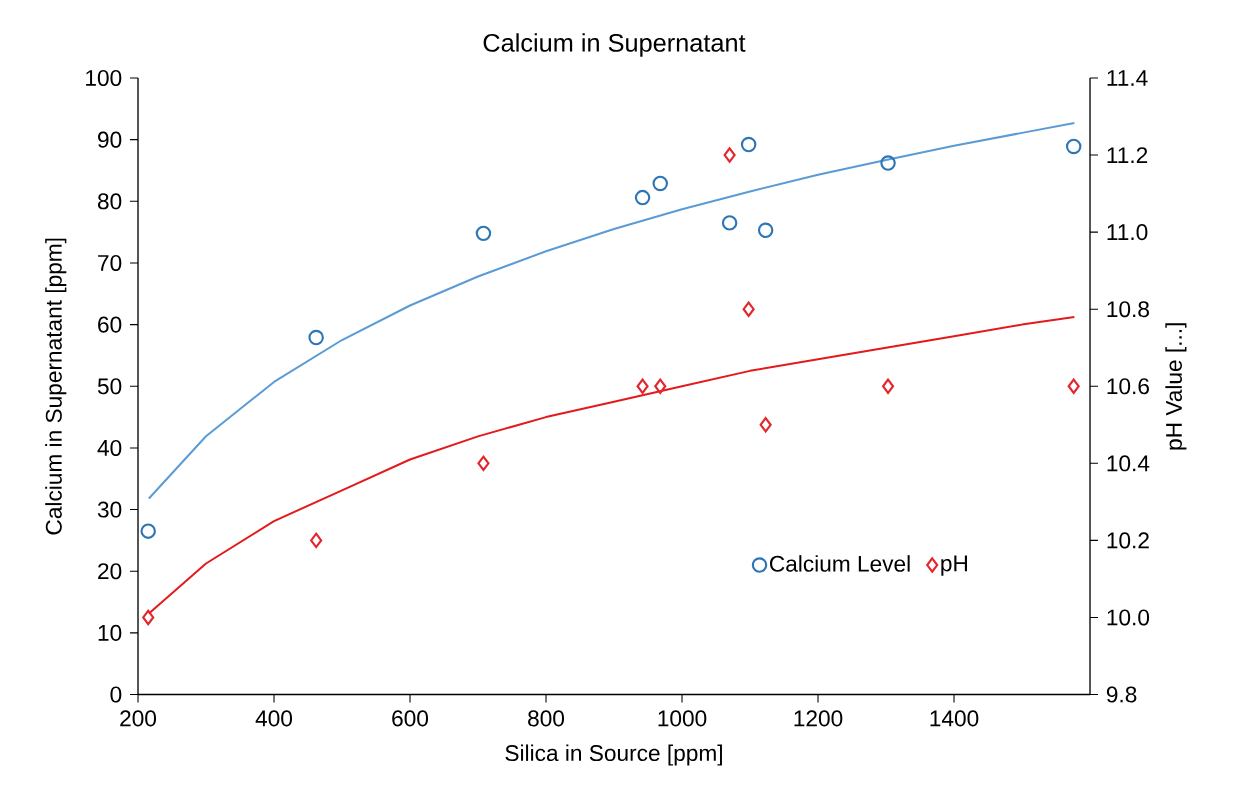 The image size is (1251, 808). Describe the element at coordinates (109, 201) in the screenshot. I see `y-tick-label: 80` at that location.